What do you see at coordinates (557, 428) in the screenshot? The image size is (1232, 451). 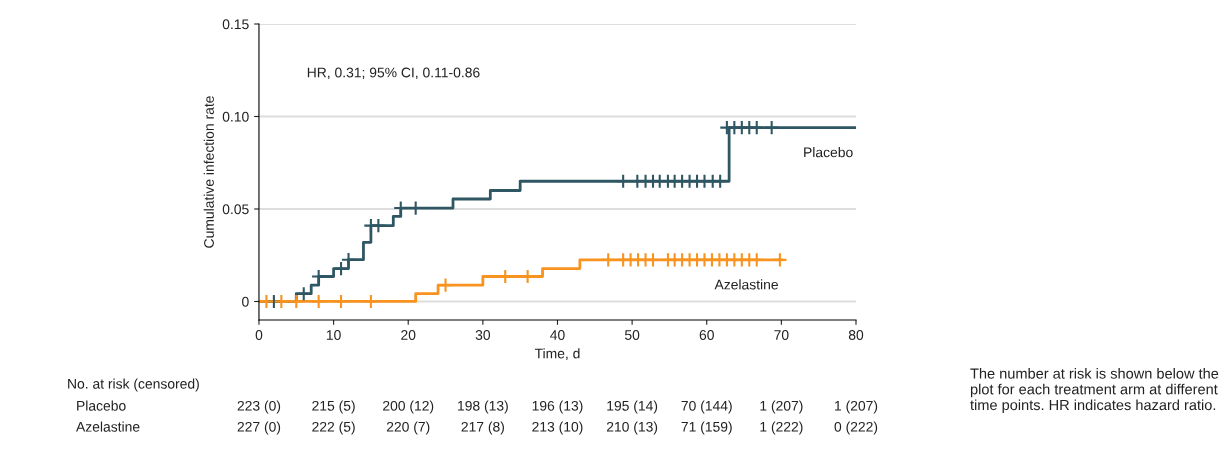 I see `text: 213 (10)` at bounding box center [557, 428].